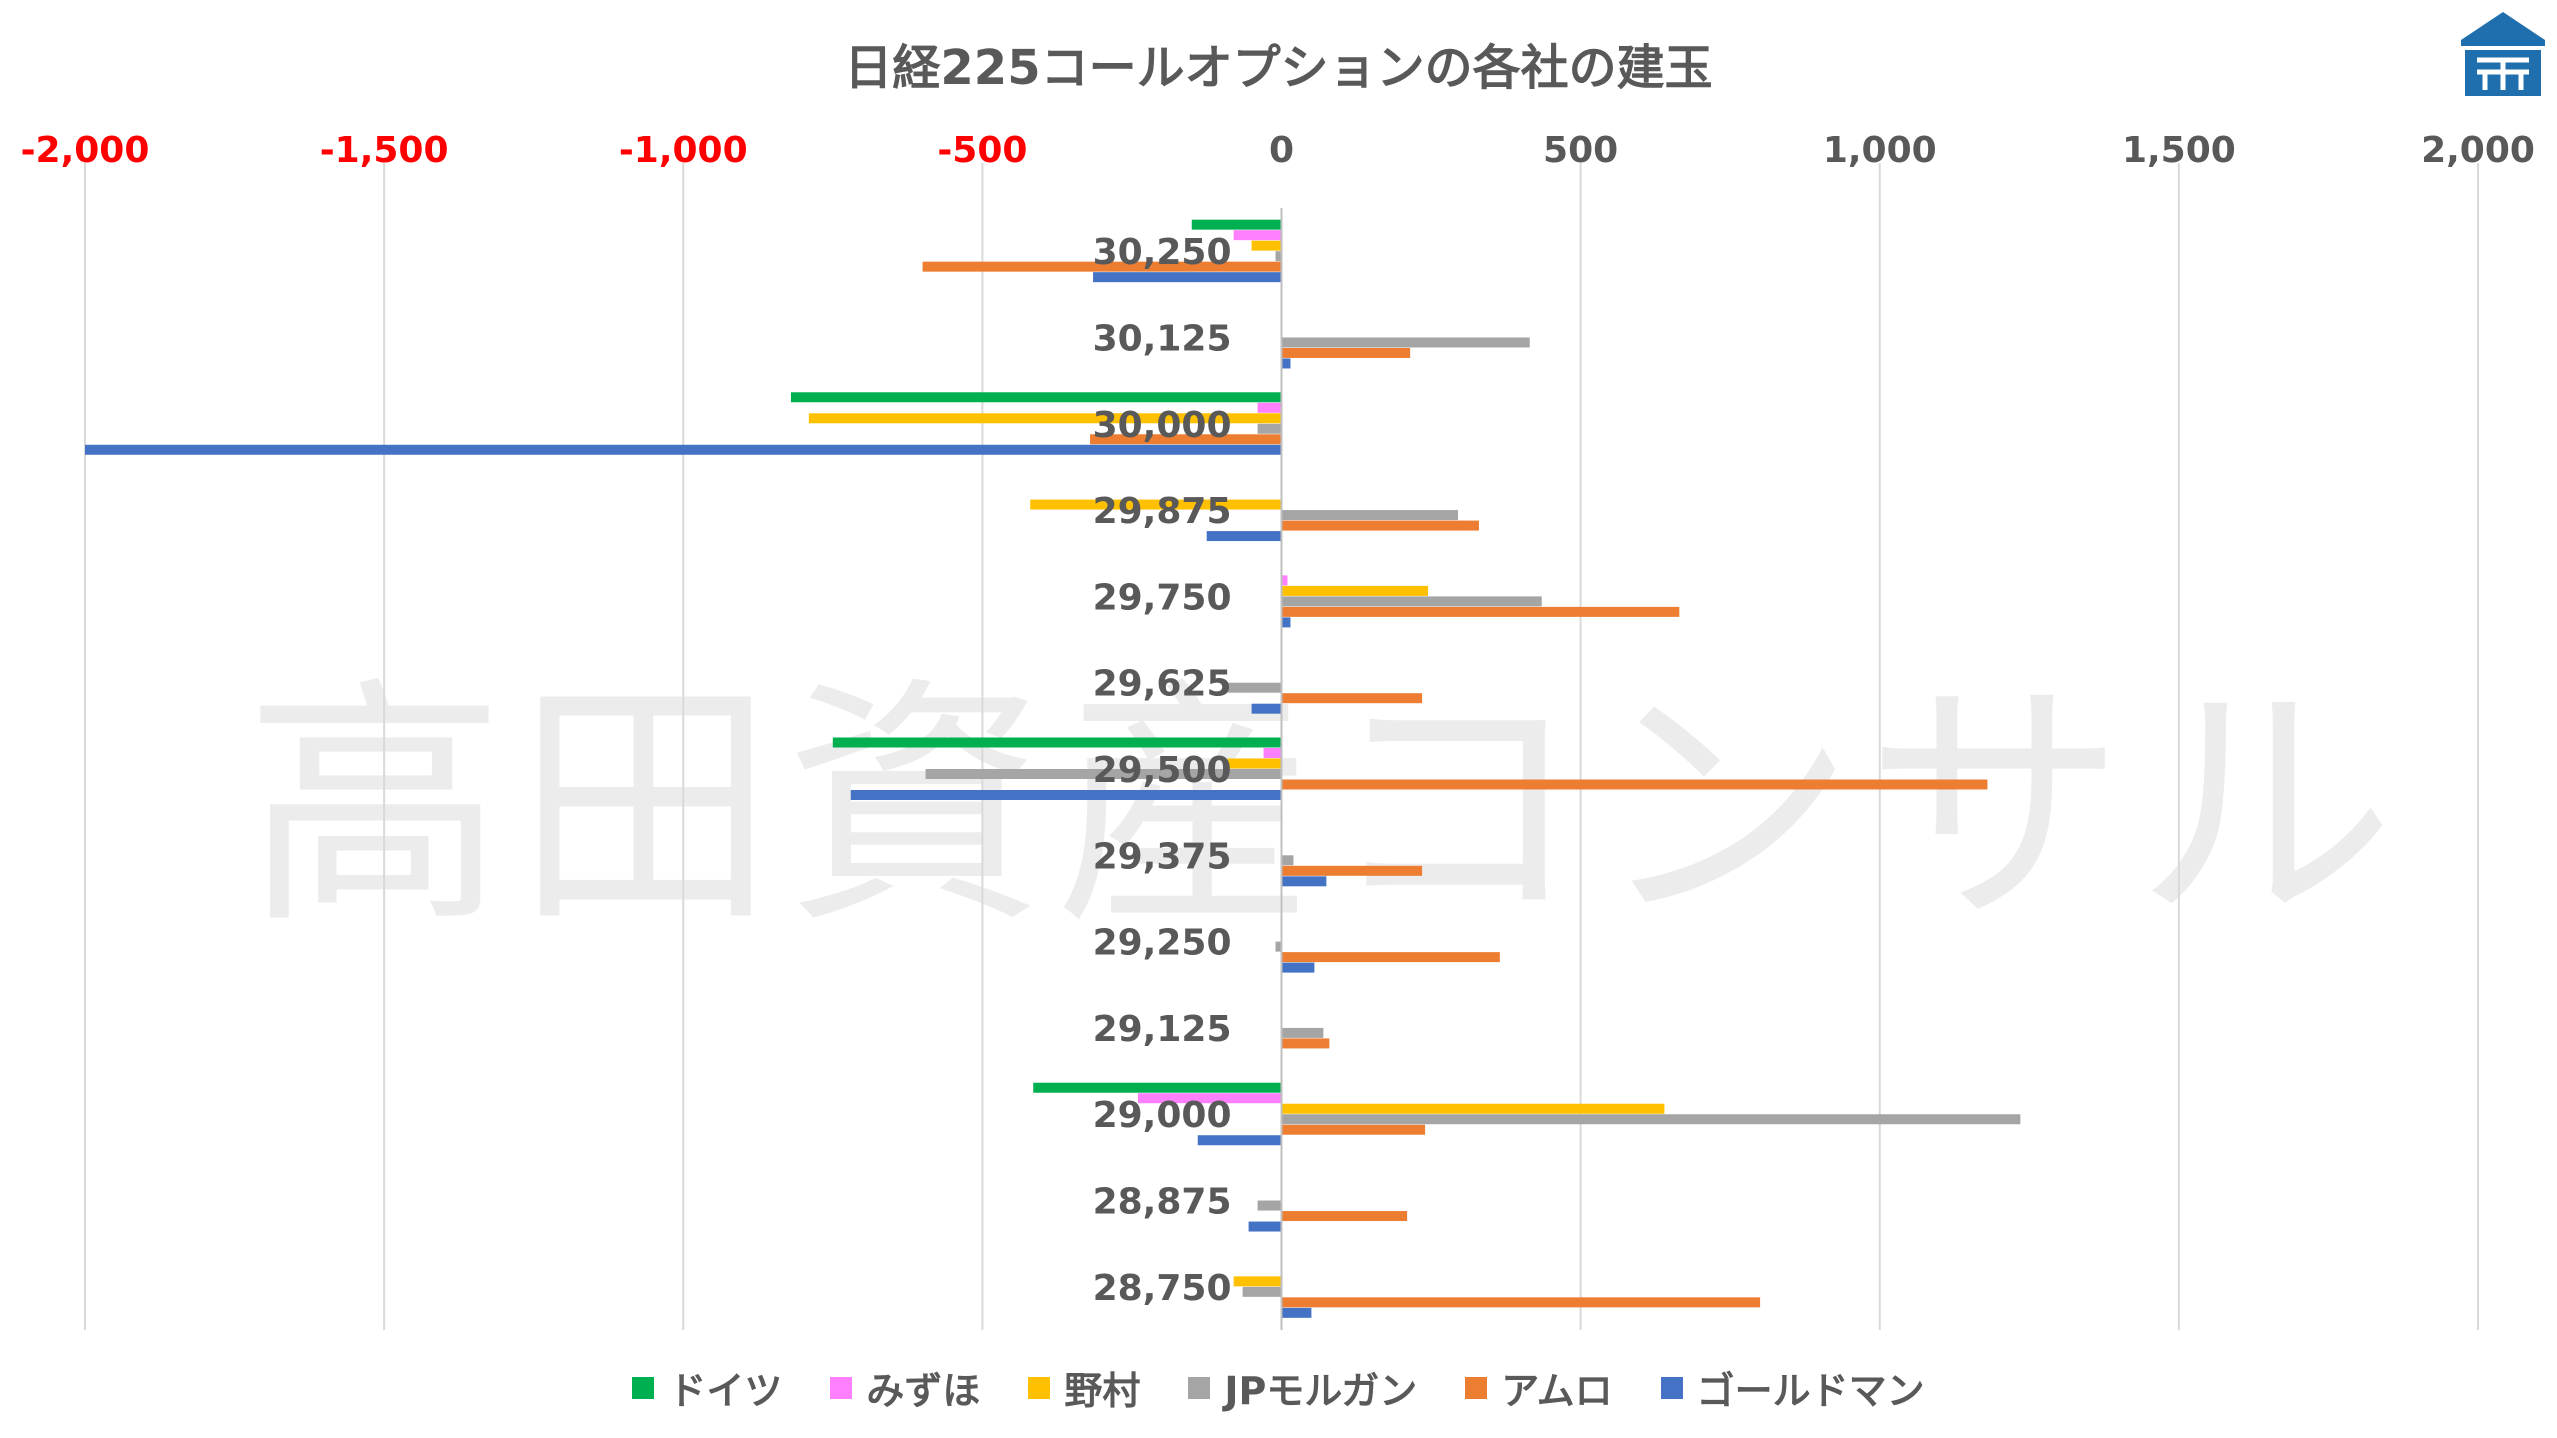 This screenshot has width=2557, height=1438. What do you see at coordinates (1880, 150) in the screenshot?
I see `x-tick-label: 1,000` at bounding box center [1880, 150].